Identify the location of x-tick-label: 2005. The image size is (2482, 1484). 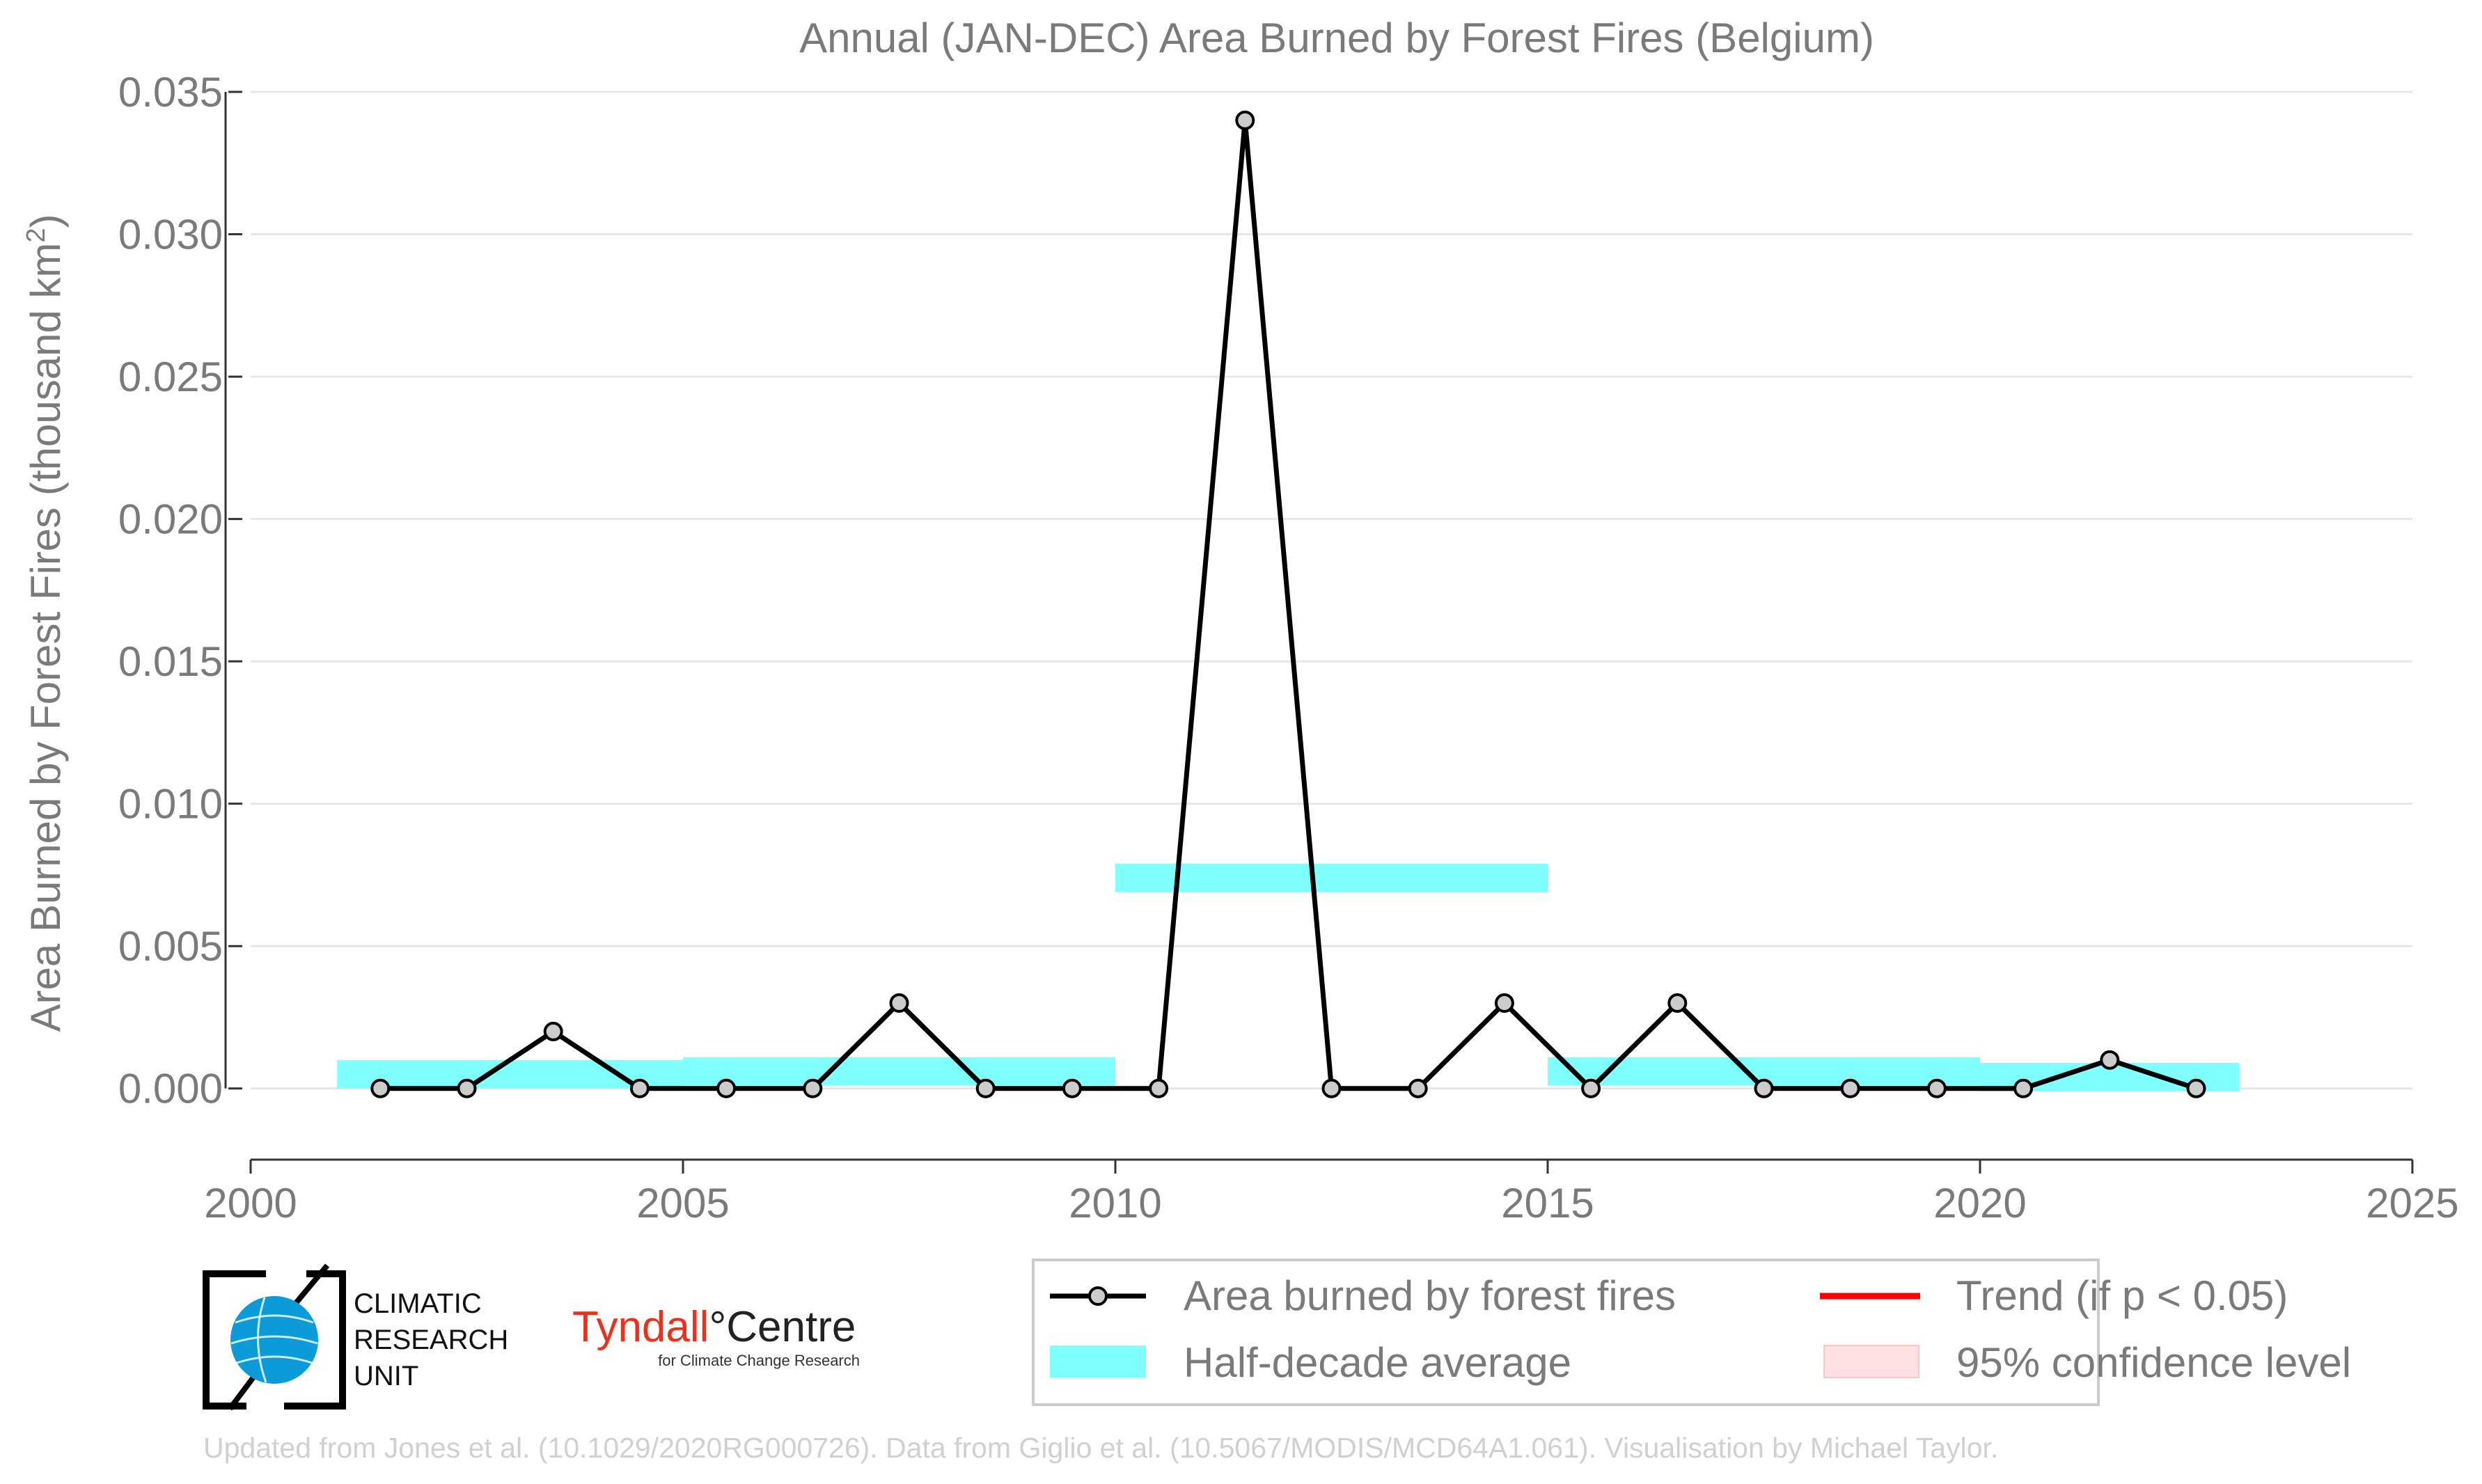
(682, 1203).